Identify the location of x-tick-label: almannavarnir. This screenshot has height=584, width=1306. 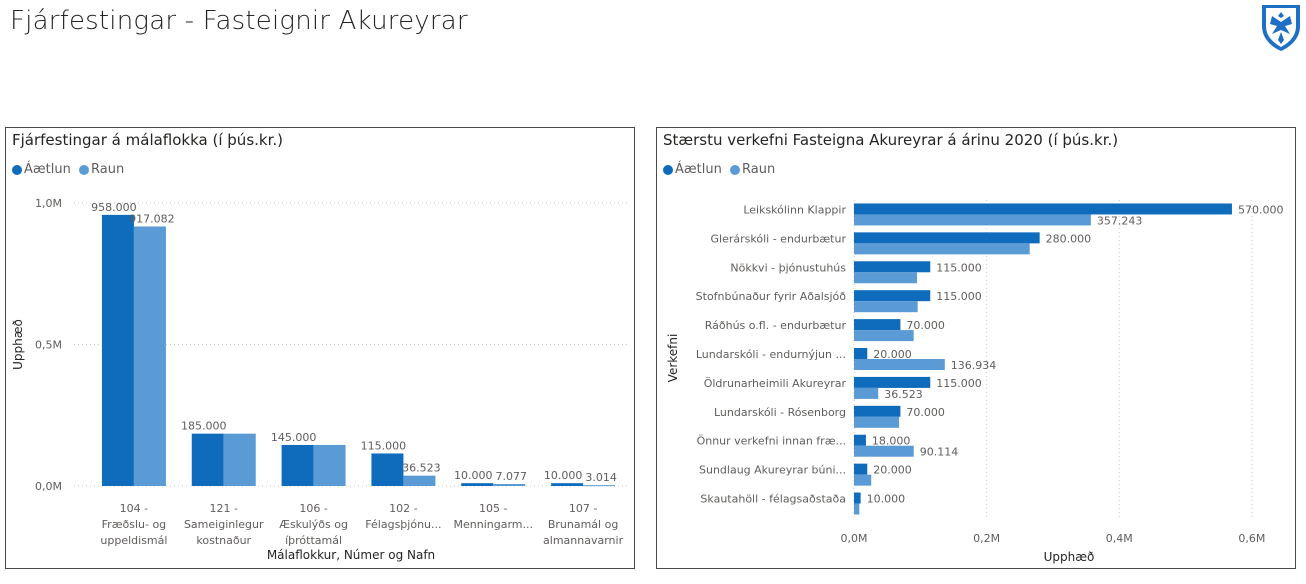
(583, 540).